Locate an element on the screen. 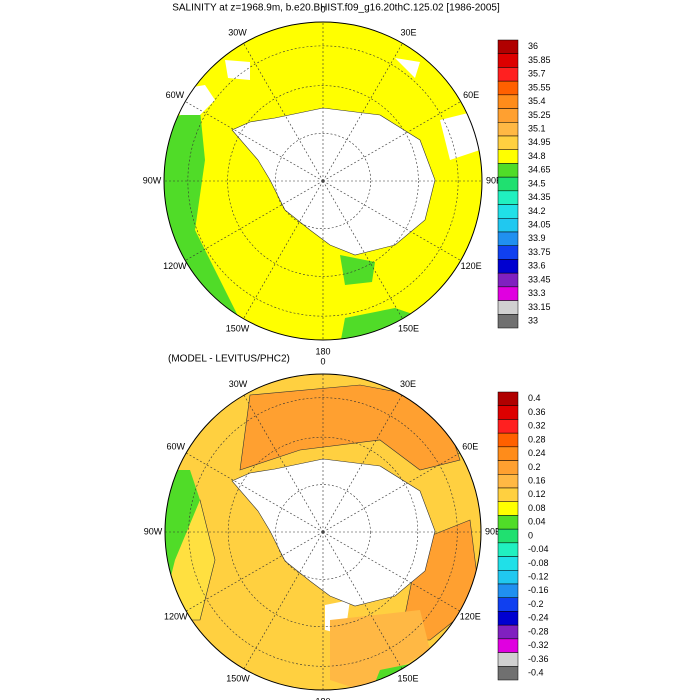  colorbar-label: 34.2 is located at coordinates (537, 211).